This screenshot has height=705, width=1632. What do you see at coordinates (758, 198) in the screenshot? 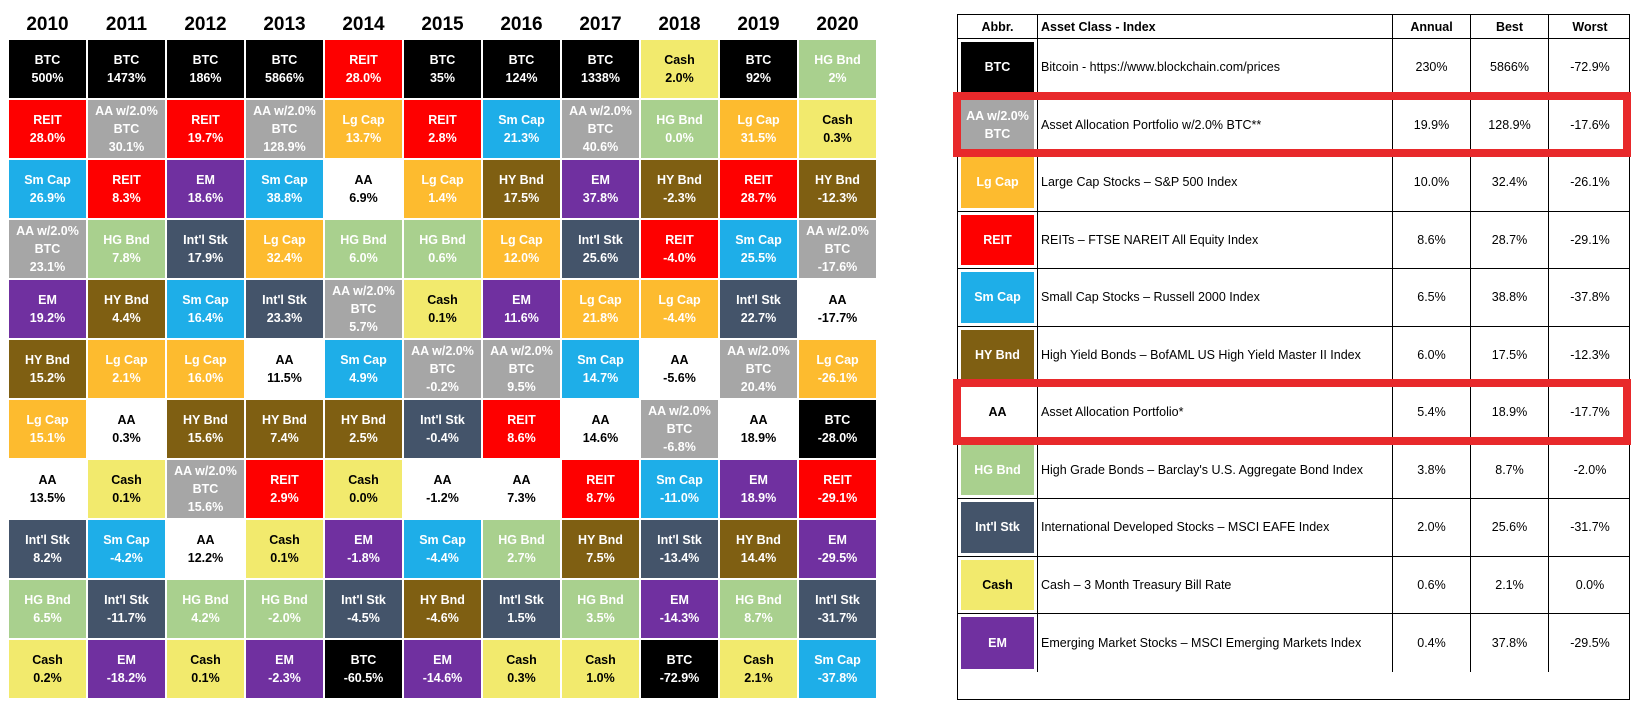
I see `cell-return-value: 28.7%` at bounding box center [758, 198].